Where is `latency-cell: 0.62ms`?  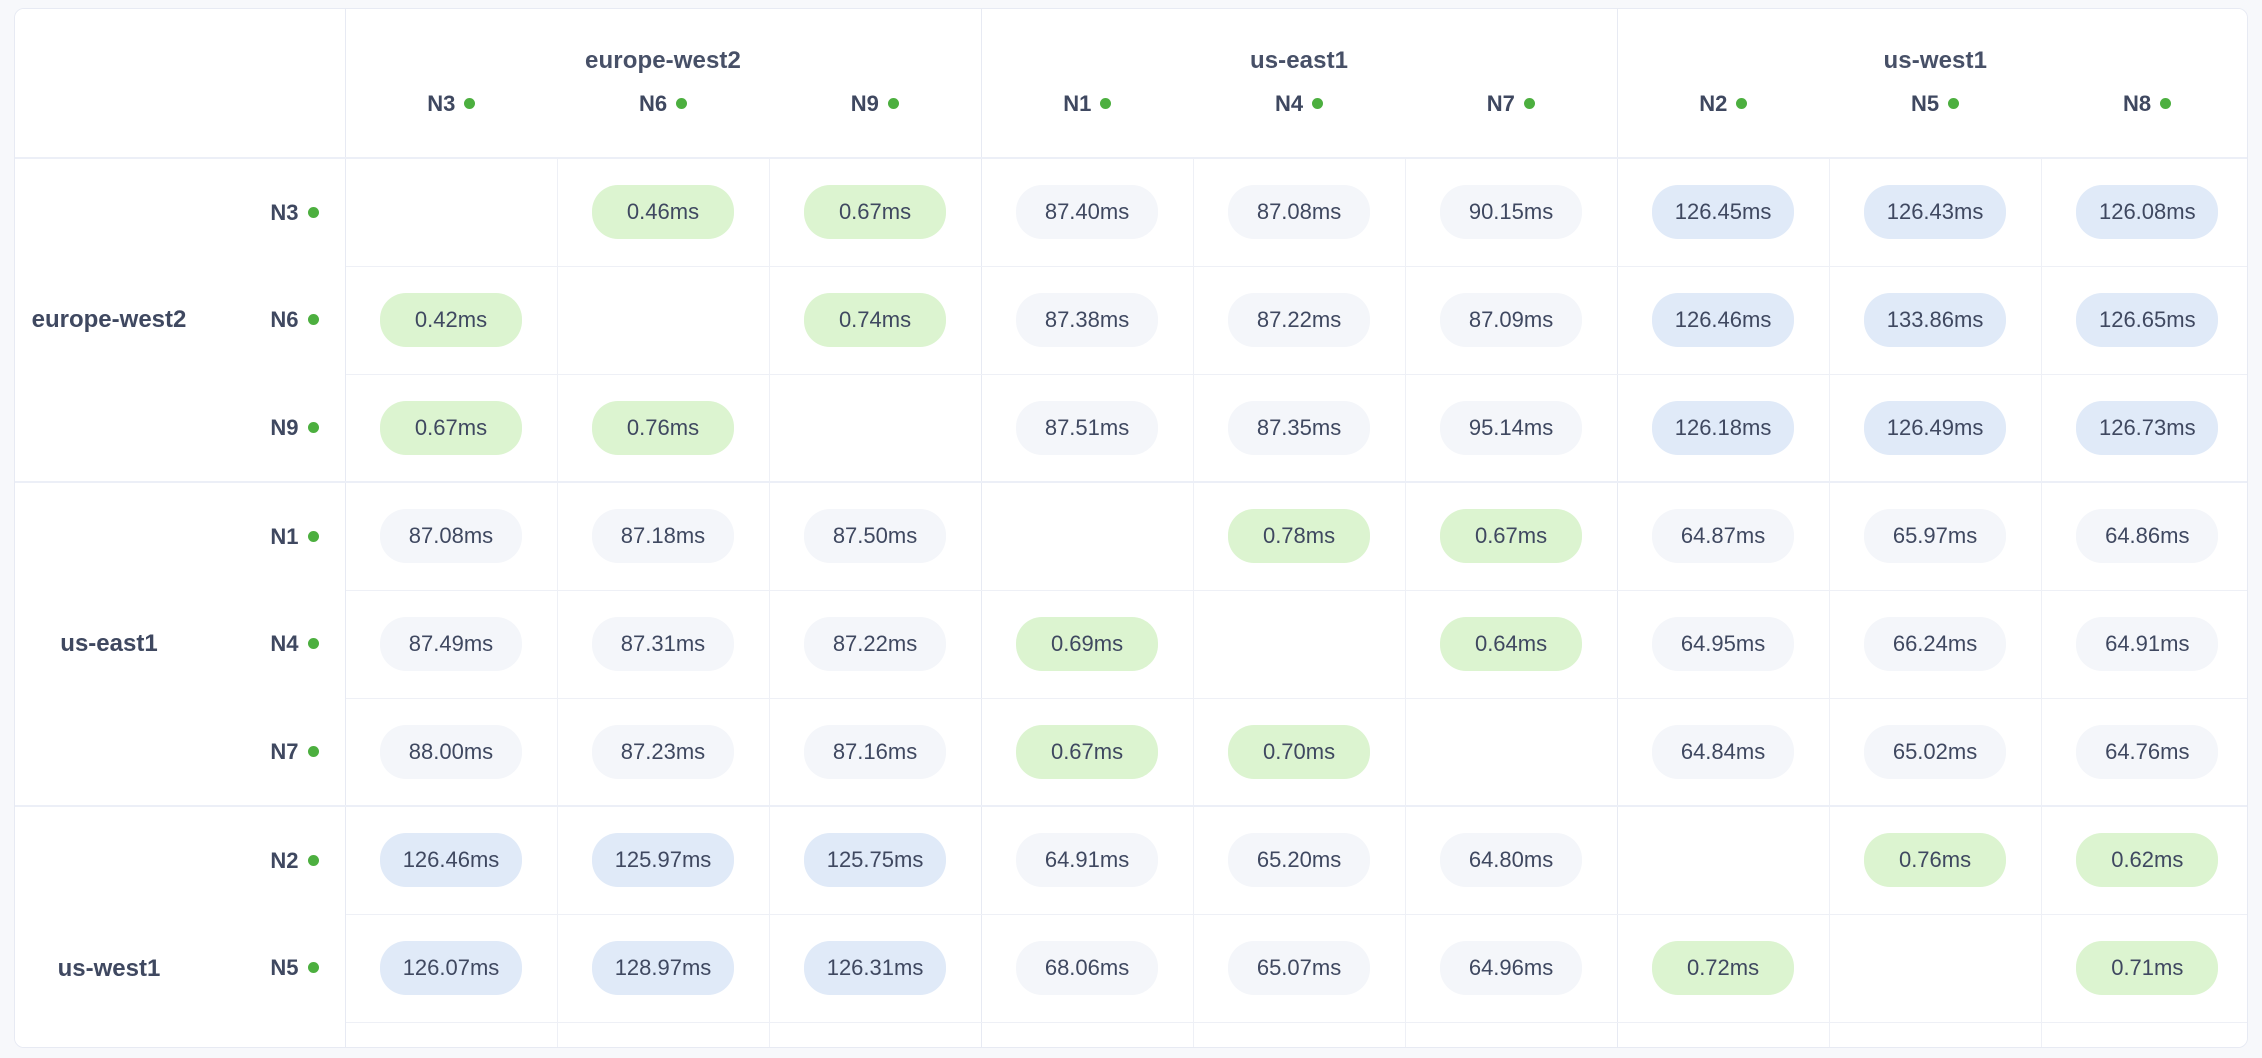
latency-cell: 0.62ms is located at coordinates (2144, 860).